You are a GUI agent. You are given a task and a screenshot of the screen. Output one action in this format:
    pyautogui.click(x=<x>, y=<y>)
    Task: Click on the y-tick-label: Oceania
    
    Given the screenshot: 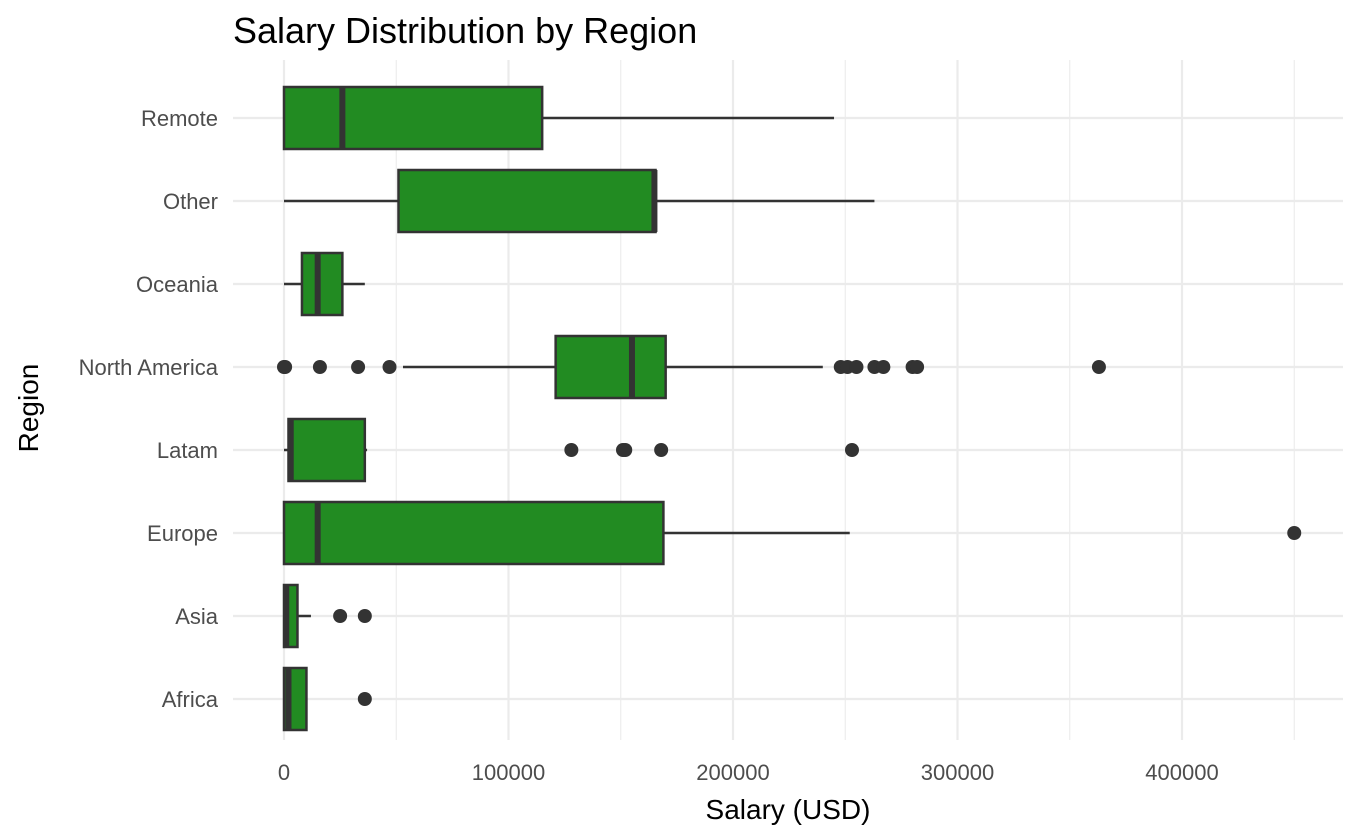 What is the action you would take?
    pyautogui.click(x=177, y=284)
    